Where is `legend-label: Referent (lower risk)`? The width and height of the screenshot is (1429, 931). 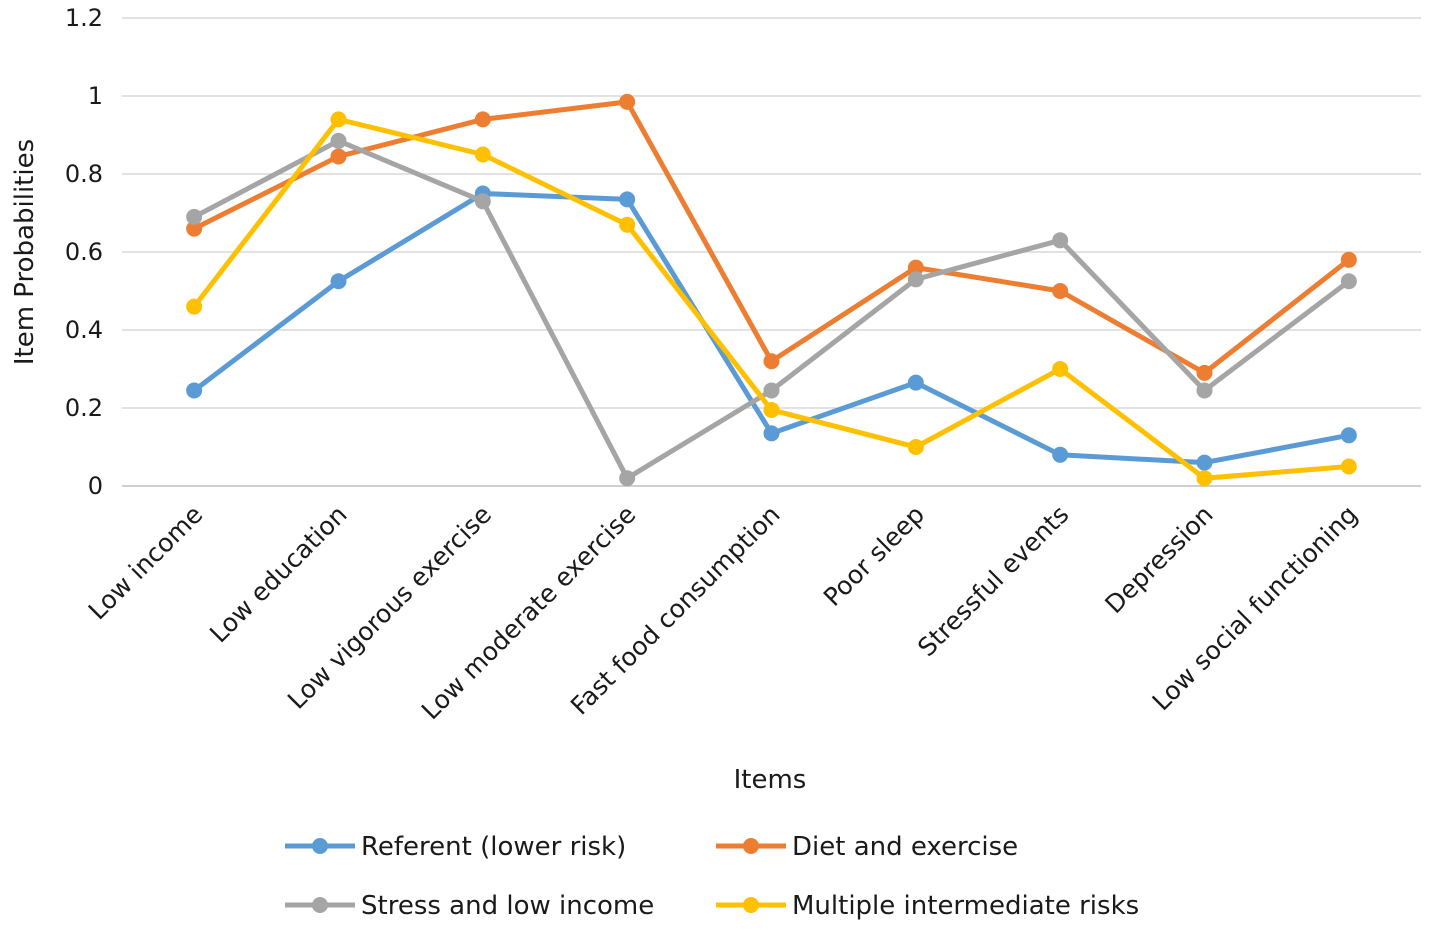 legend-label: Referent (lower risk) is located at coordinates (493, 847).